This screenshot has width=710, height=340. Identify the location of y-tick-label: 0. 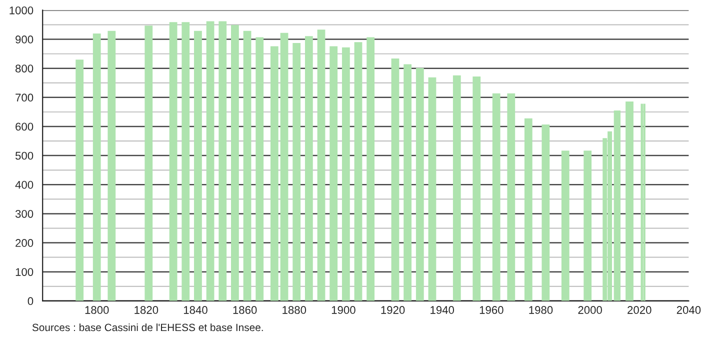
(31, 301).